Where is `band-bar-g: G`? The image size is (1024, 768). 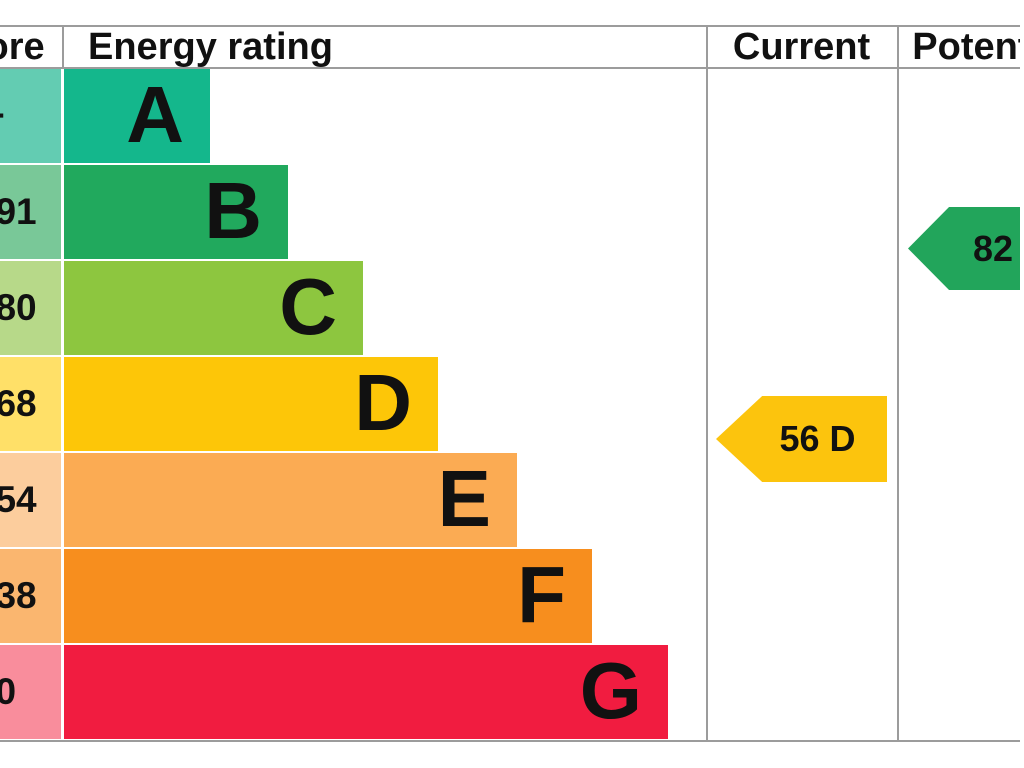 band-bar-g: G is located at coordinates (366, 692).